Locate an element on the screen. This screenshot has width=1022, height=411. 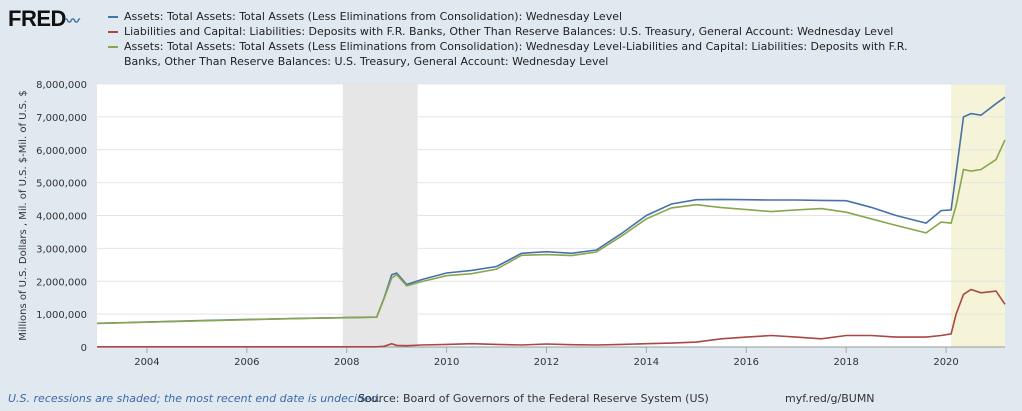
x-tick-label: 2012 is located at coordinates (546, 362).